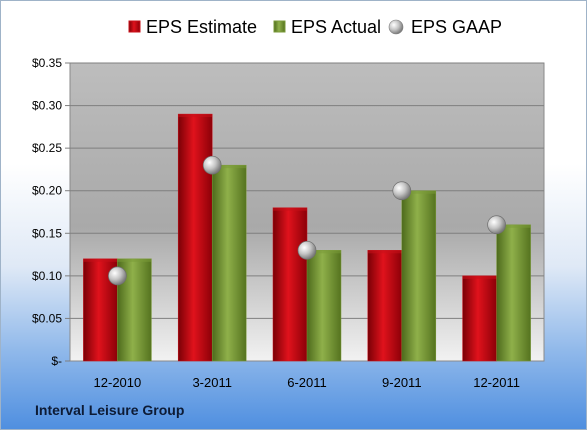 This screenshot has width=587, height=430. What do you see at coordinates (402, 382) in the screenshot?
I see `x-category-label: 9-2011` at bounding box center [402, 382].